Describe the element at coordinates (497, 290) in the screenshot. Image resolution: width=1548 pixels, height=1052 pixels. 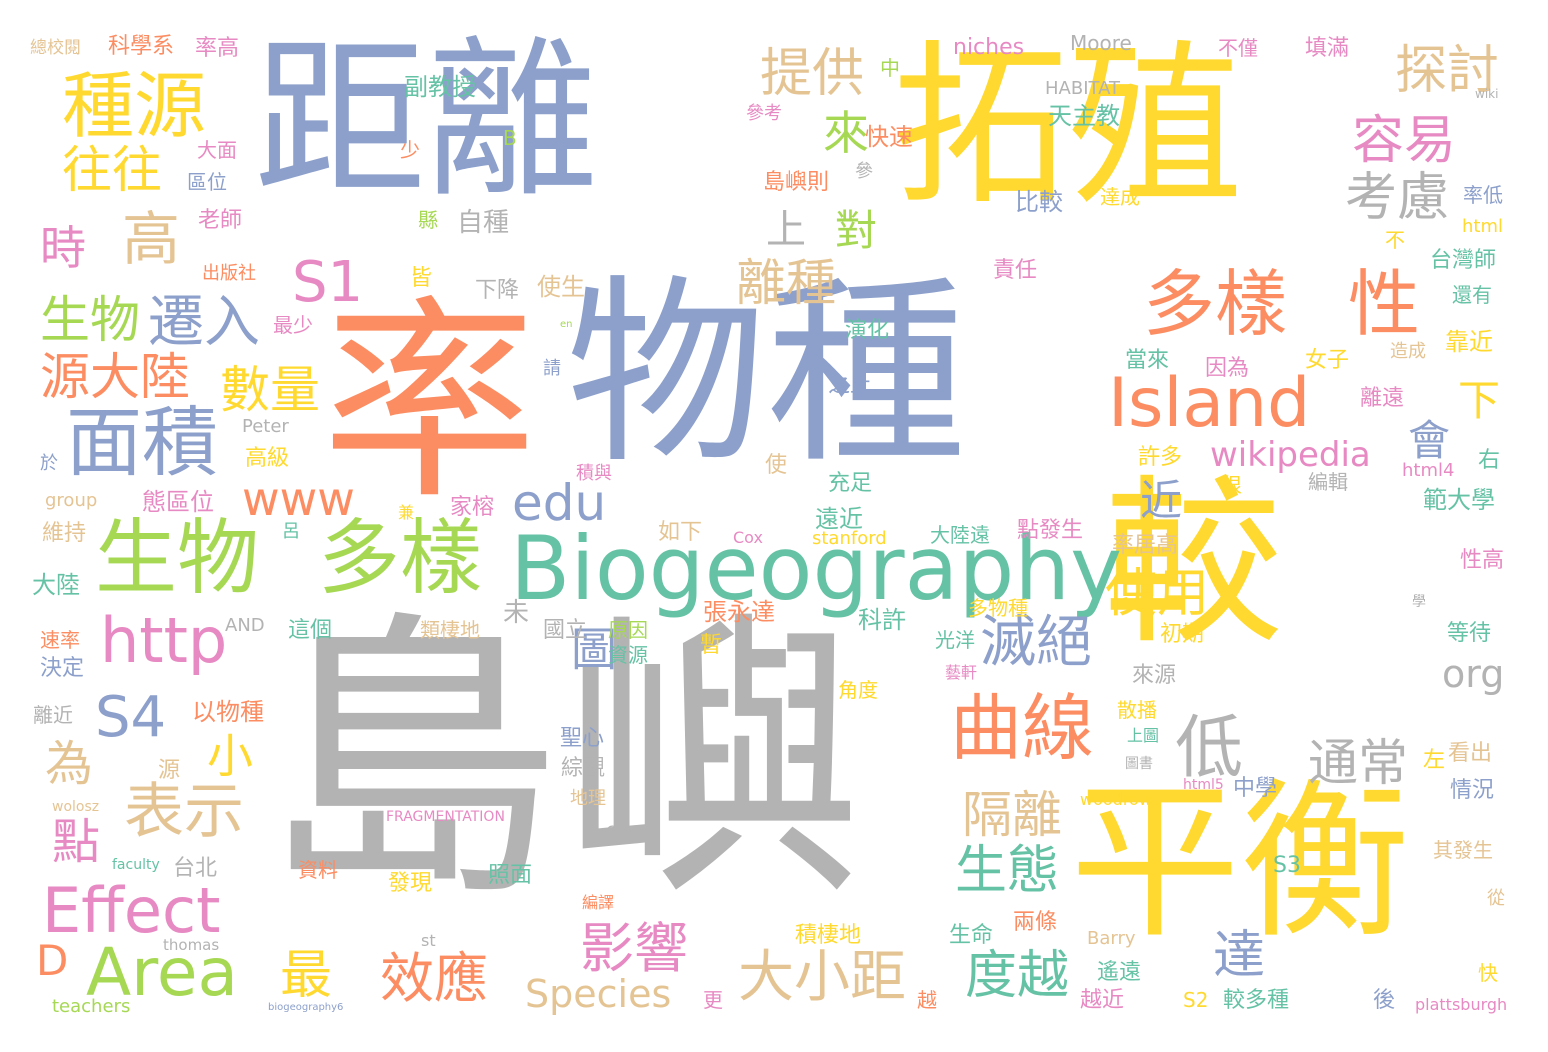
I see `word: 下降` at that location.